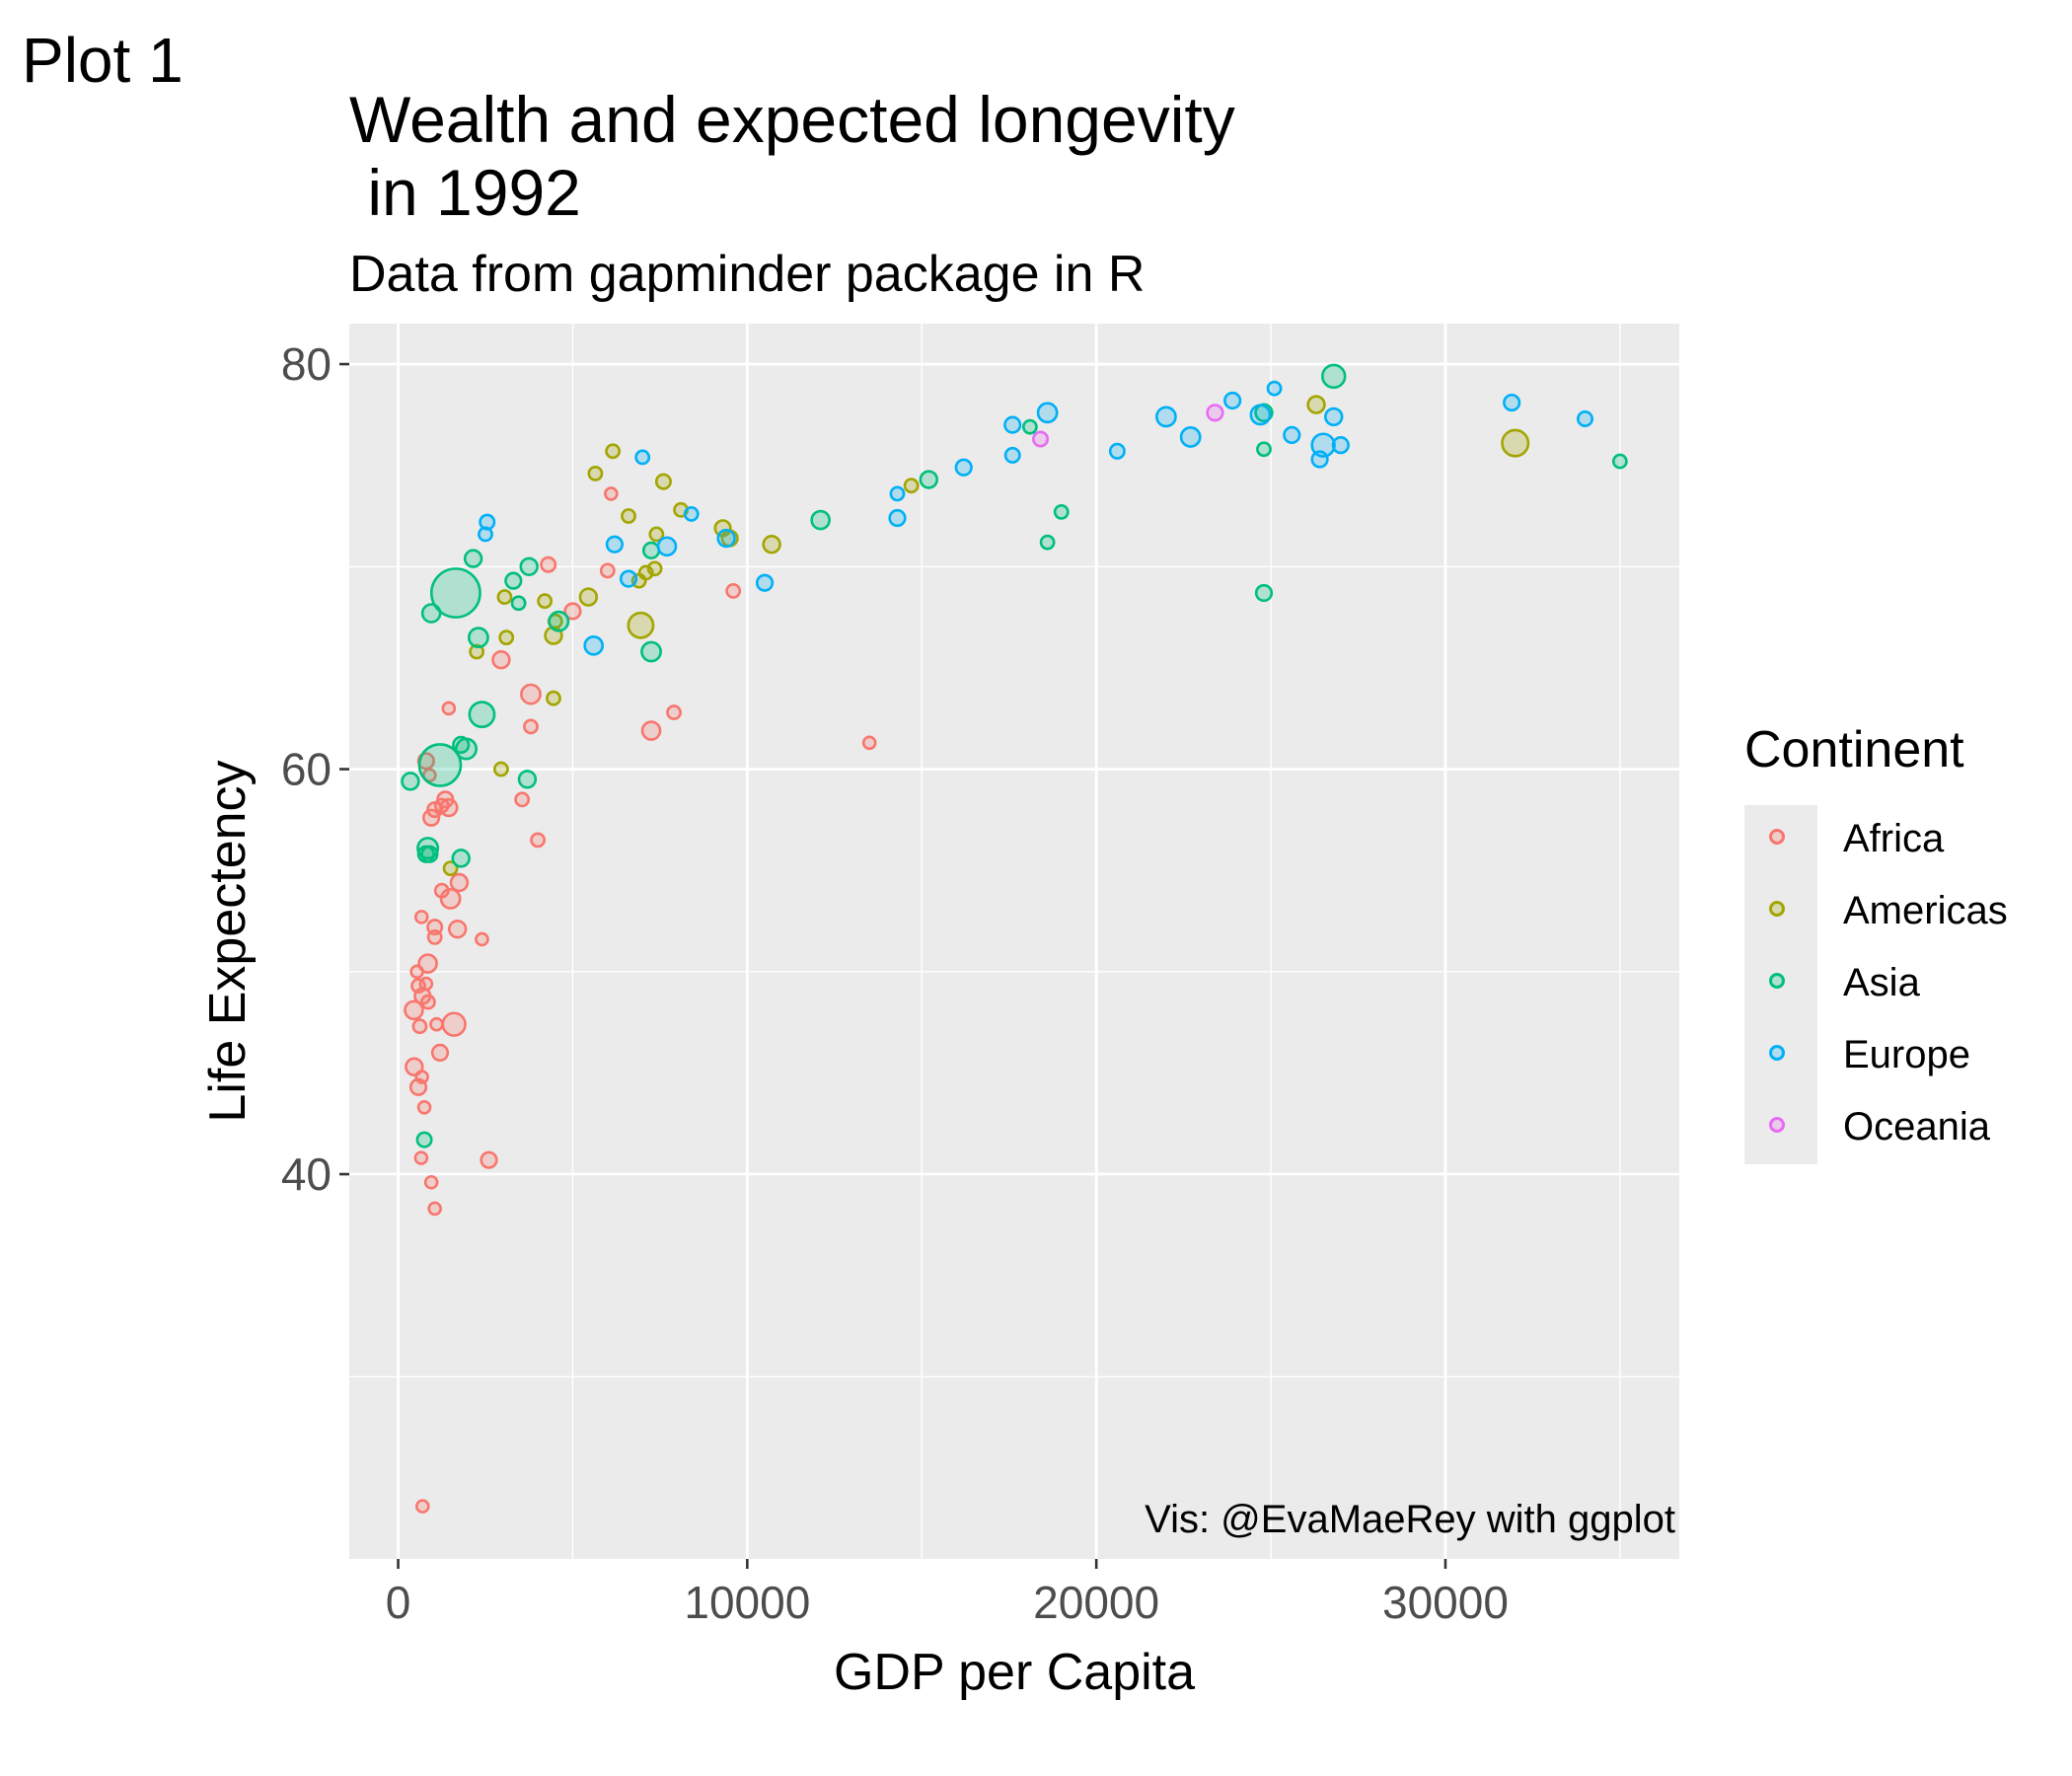 The image size is (2072, 1776). What do you see at coordinates (1894, 839) in the screenshot?
I see `legend-label: Africa` at bounding box center [1894, 839].